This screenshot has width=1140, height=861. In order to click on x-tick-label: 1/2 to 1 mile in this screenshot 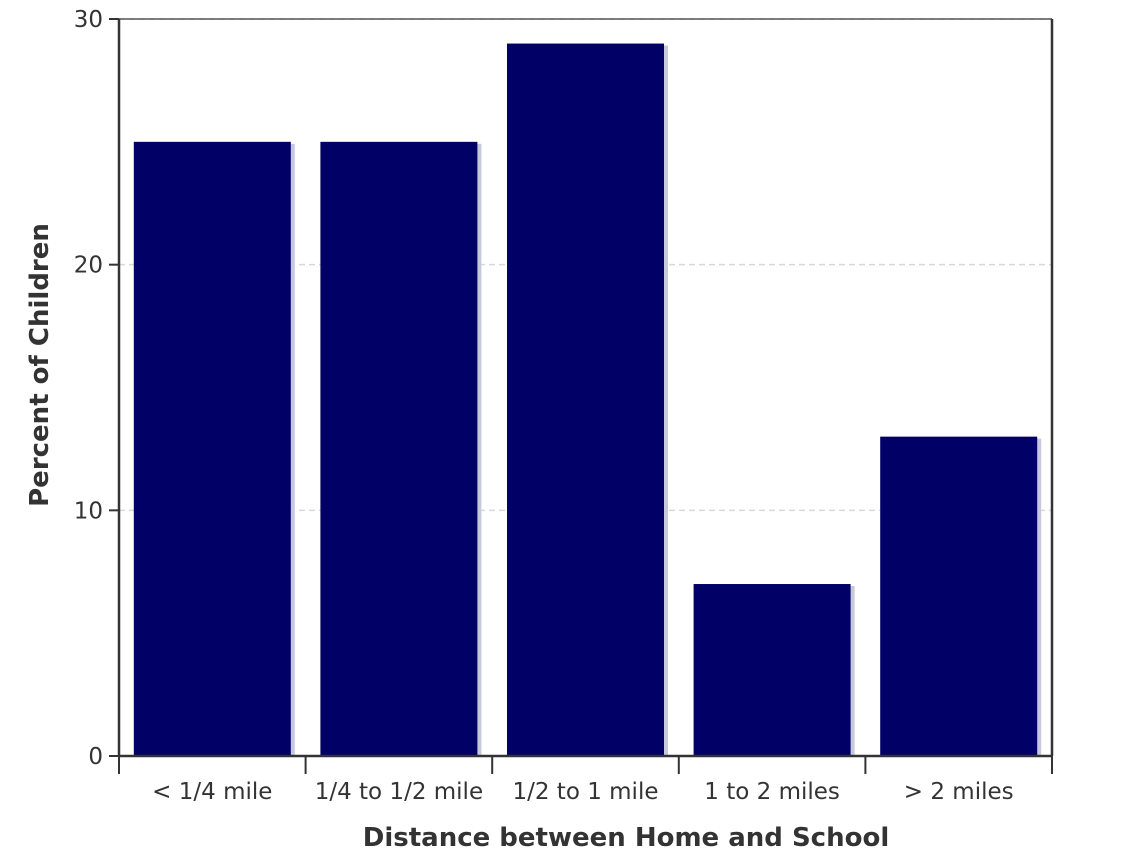, I will do `click(585, 792)`.